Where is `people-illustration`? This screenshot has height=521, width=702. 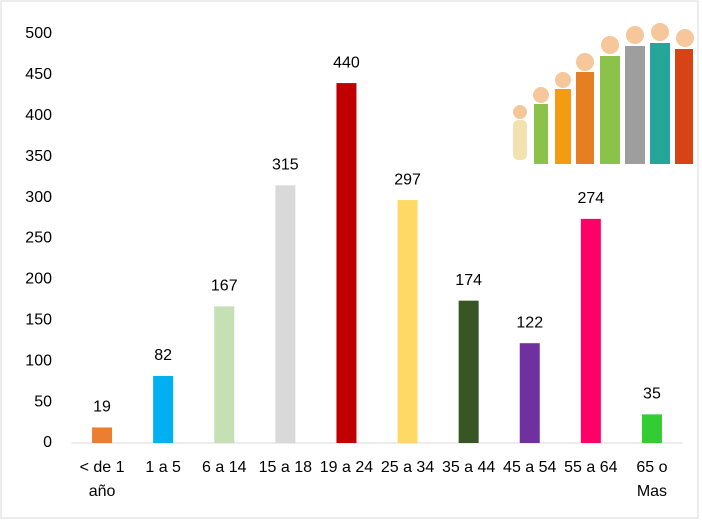 people-illustration is located at coordinates (603, 93).